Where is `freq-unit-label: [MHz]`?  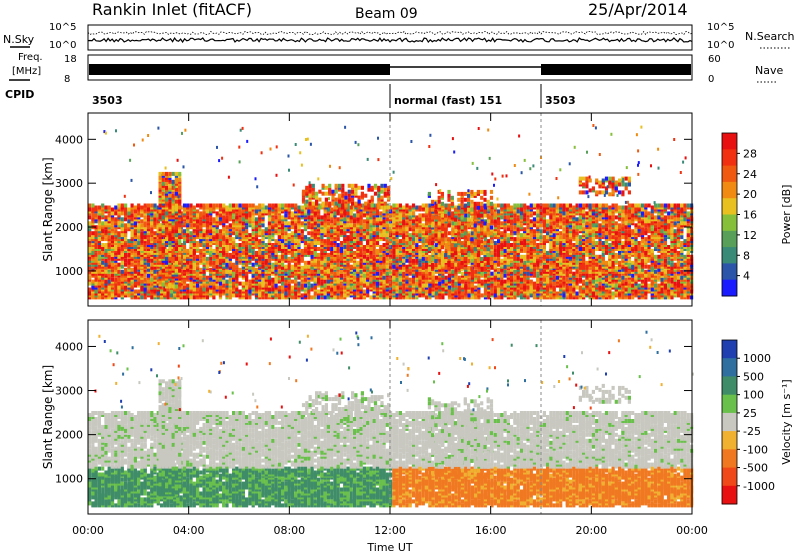 freq-unit-label: [MHz] is located at coordinates (26, 71).